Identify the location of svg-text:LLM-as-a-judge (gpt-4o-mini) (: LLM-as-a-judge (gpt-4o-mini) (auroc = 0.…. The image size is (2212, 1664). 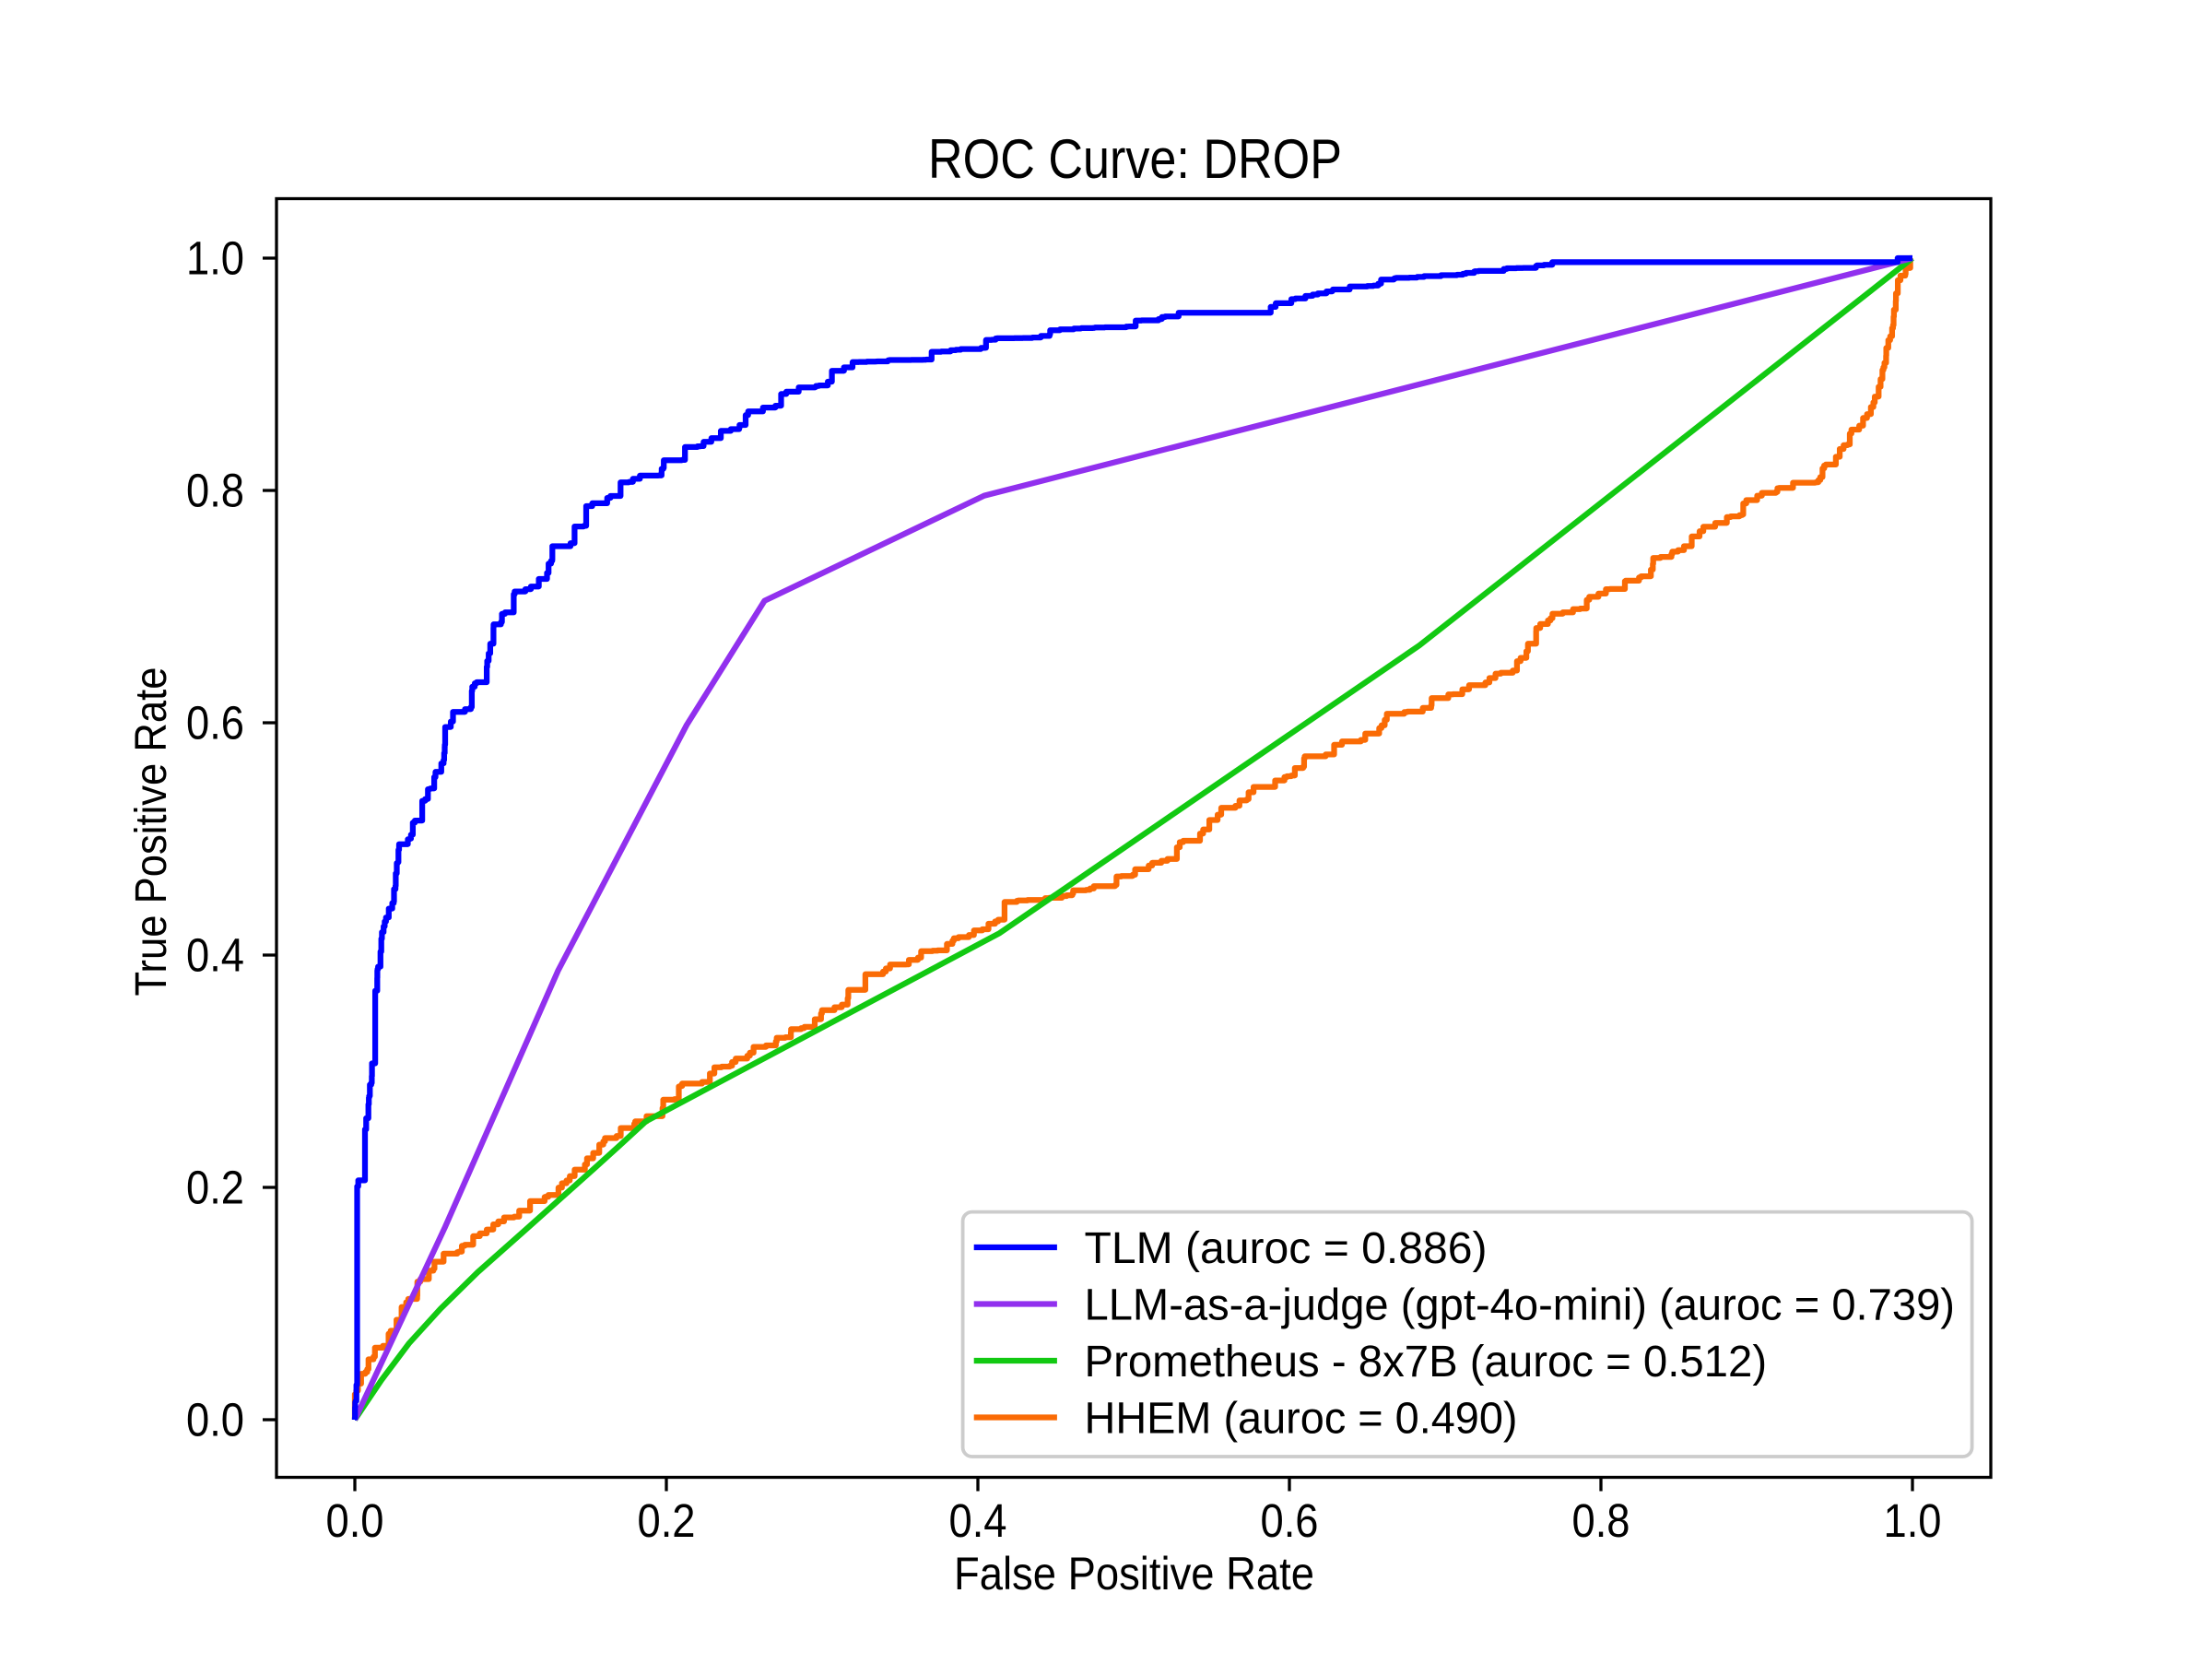
(1520, 1304).